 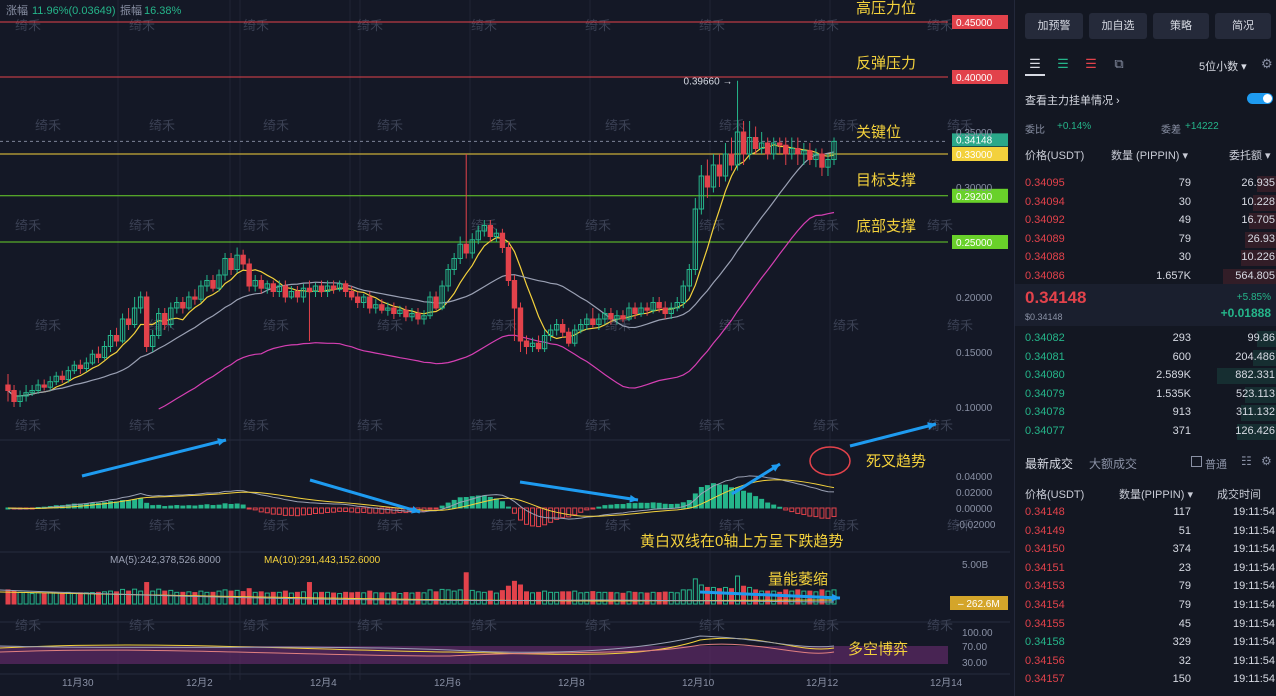 What do you see at coordinates (1145, 203) in the screenshot?
I see `ask-row: 0.34094 30 10.228` at bounding box center [1145, 203].